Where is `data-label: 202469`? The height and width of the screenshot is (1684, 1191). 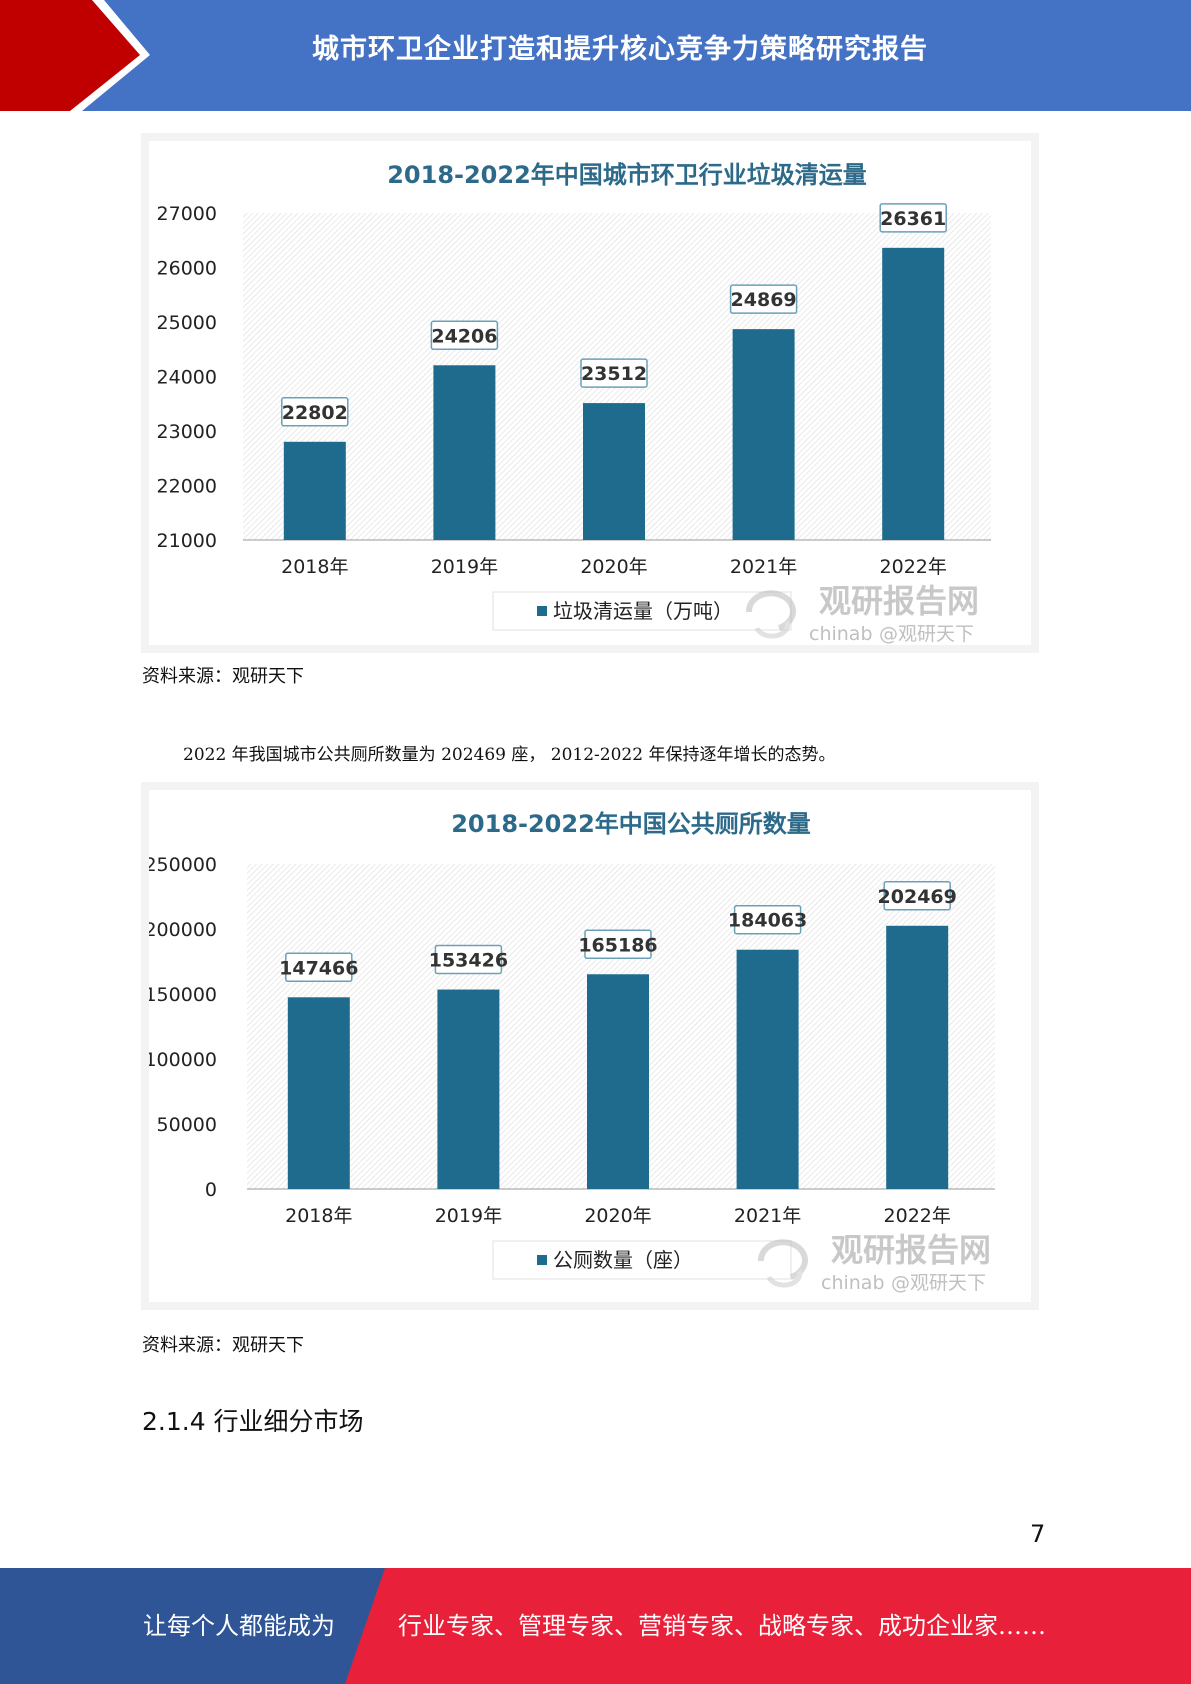
data-label: 202469 is located at coordinates (917, 897).